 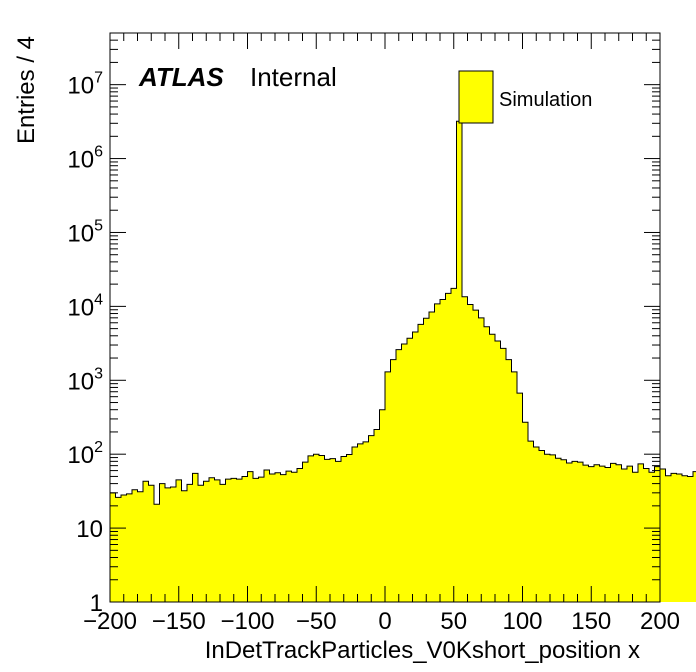 What do you see at coordinates (96, 603) in the screenshot?
I see `y-tick-label: 1` at bounding box center [96, 603].